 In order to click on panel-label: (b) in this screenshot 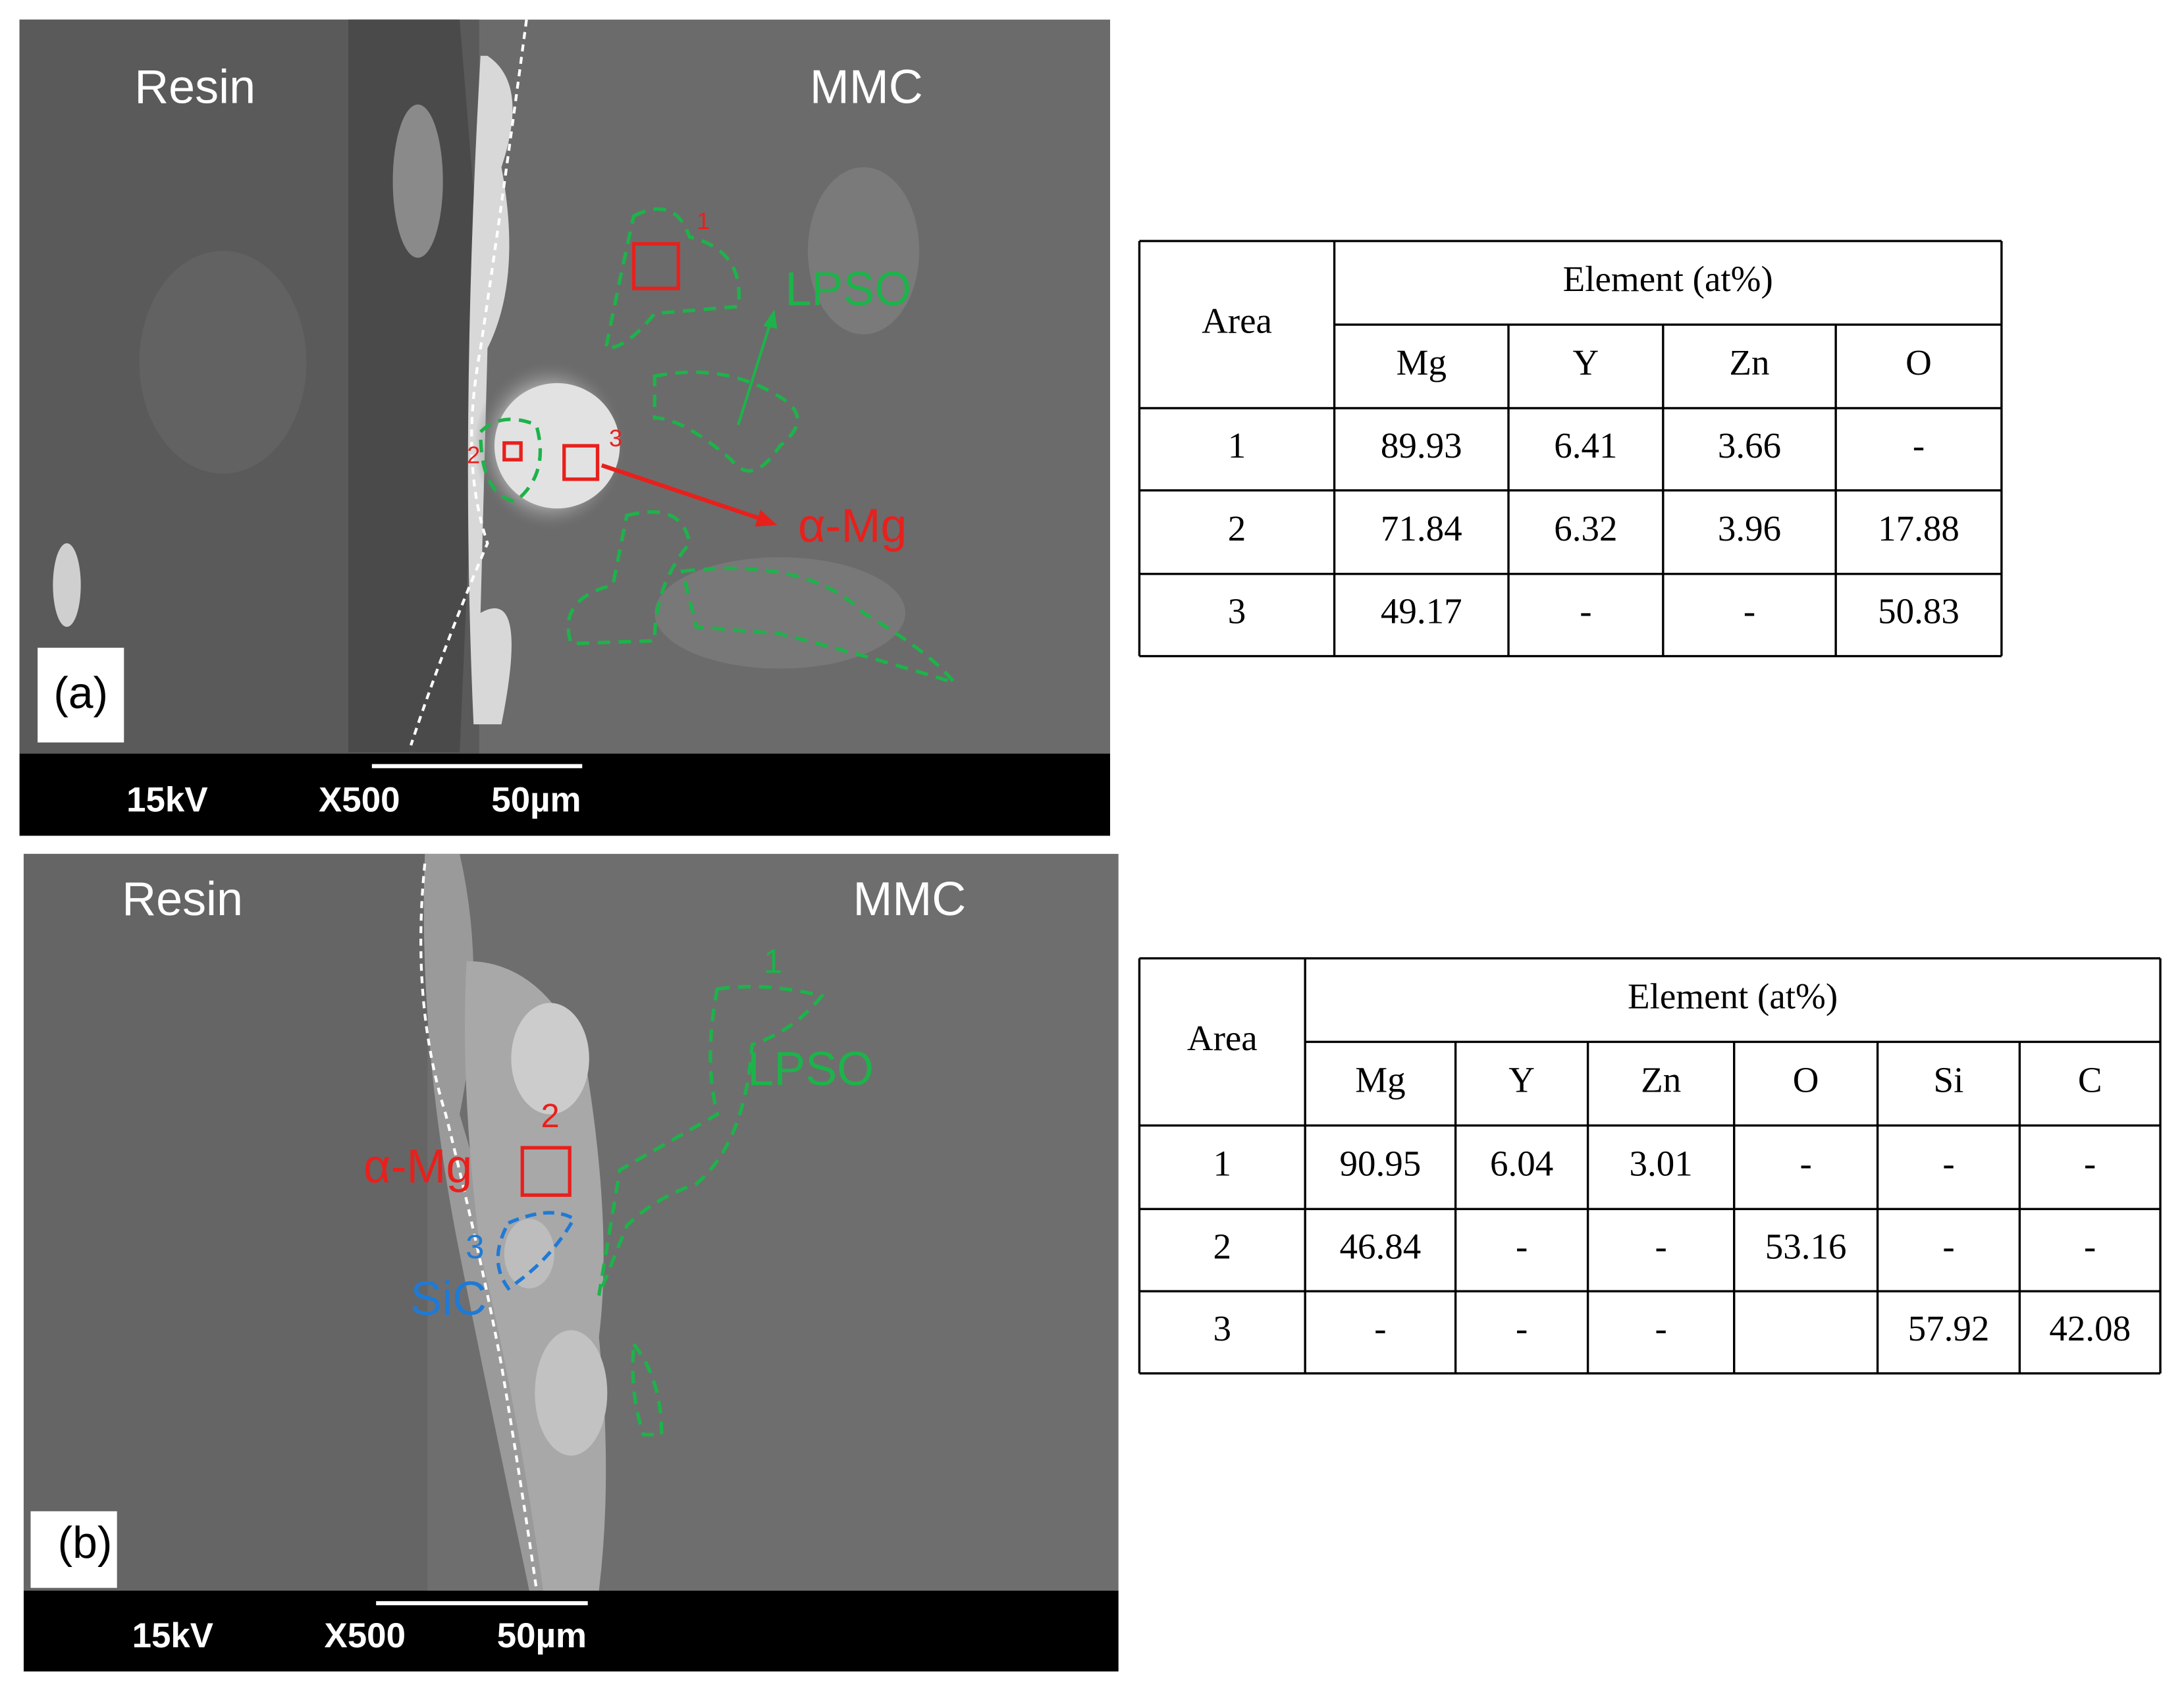, I will do `click(86, 1543)`.